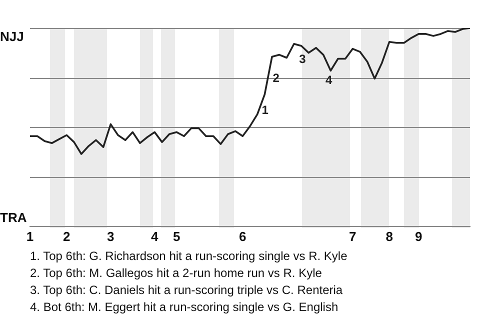 Image resolution: width=480 pixels, height=320 pixels. Describe the element at coordinates (185, 307) in the screenshot. I see `text: 4. Bot 6th: M. Eggert hit a run-scoring single vs G. English` at that location.